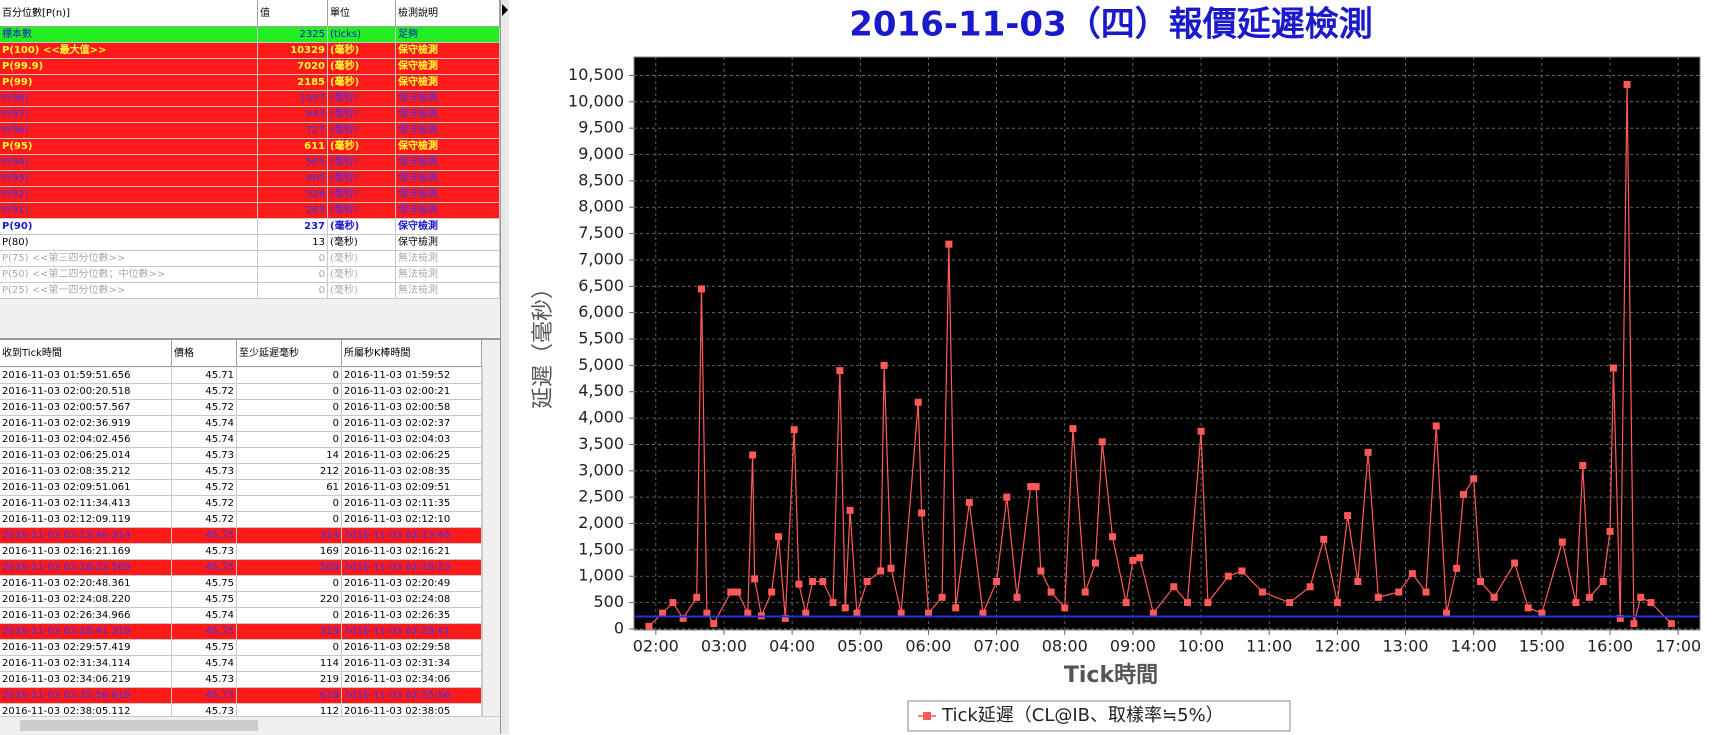  What do you see at coordinates (86, 440) in the screenshot?
I see `table-cell: 2016-11-03 02:04:02.456` at bounding box center [86, 440].